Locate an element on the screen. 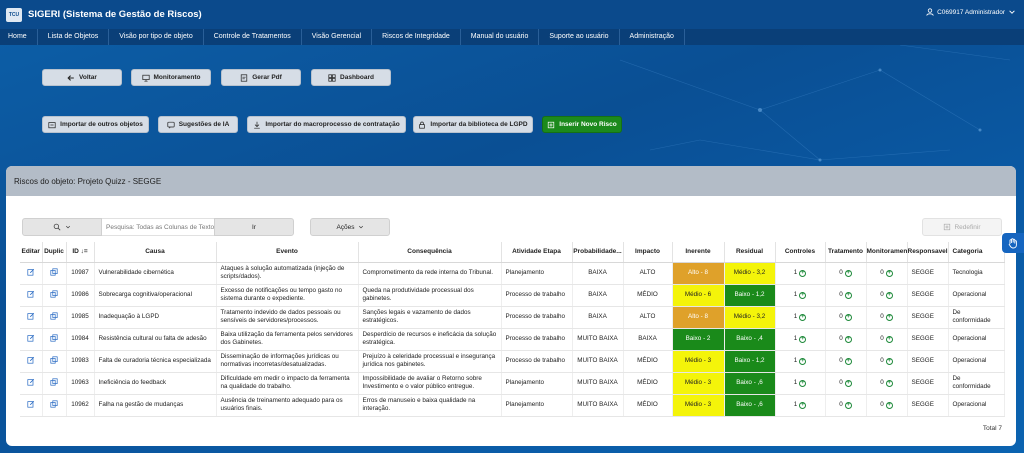 This screenshot has width=1024, height=453. voltar-button: Voltar is located at coordinates (82, 77).